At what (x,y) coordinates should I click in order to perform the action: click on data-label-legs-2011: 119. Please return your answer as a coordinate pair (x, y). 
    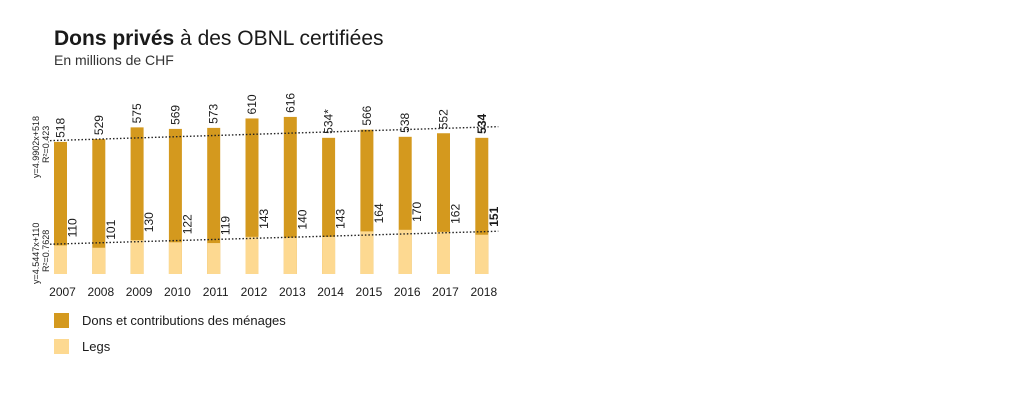
    Looking at the image, I should click on (226, 225).